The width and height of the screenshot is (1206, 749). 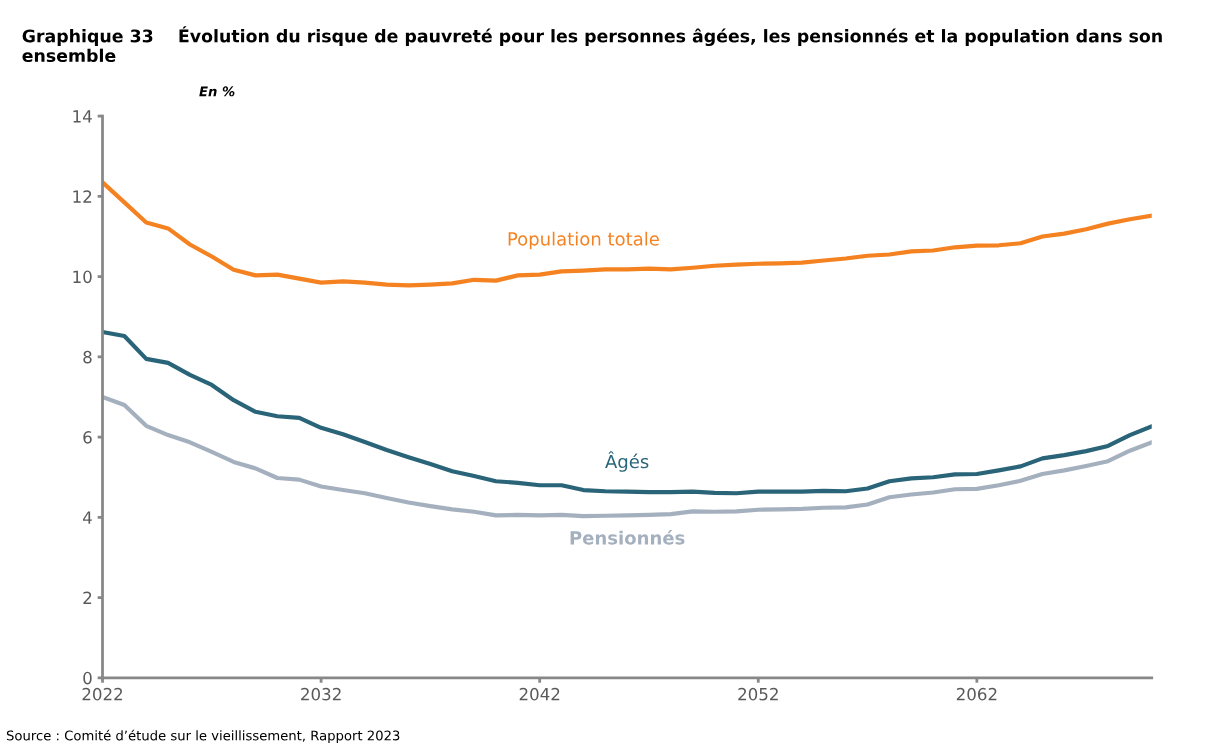 What do you see at coordinates (102, 694) in the screenshot?
I see `x-tick-label: 2022` at bounding box center [102, 694].